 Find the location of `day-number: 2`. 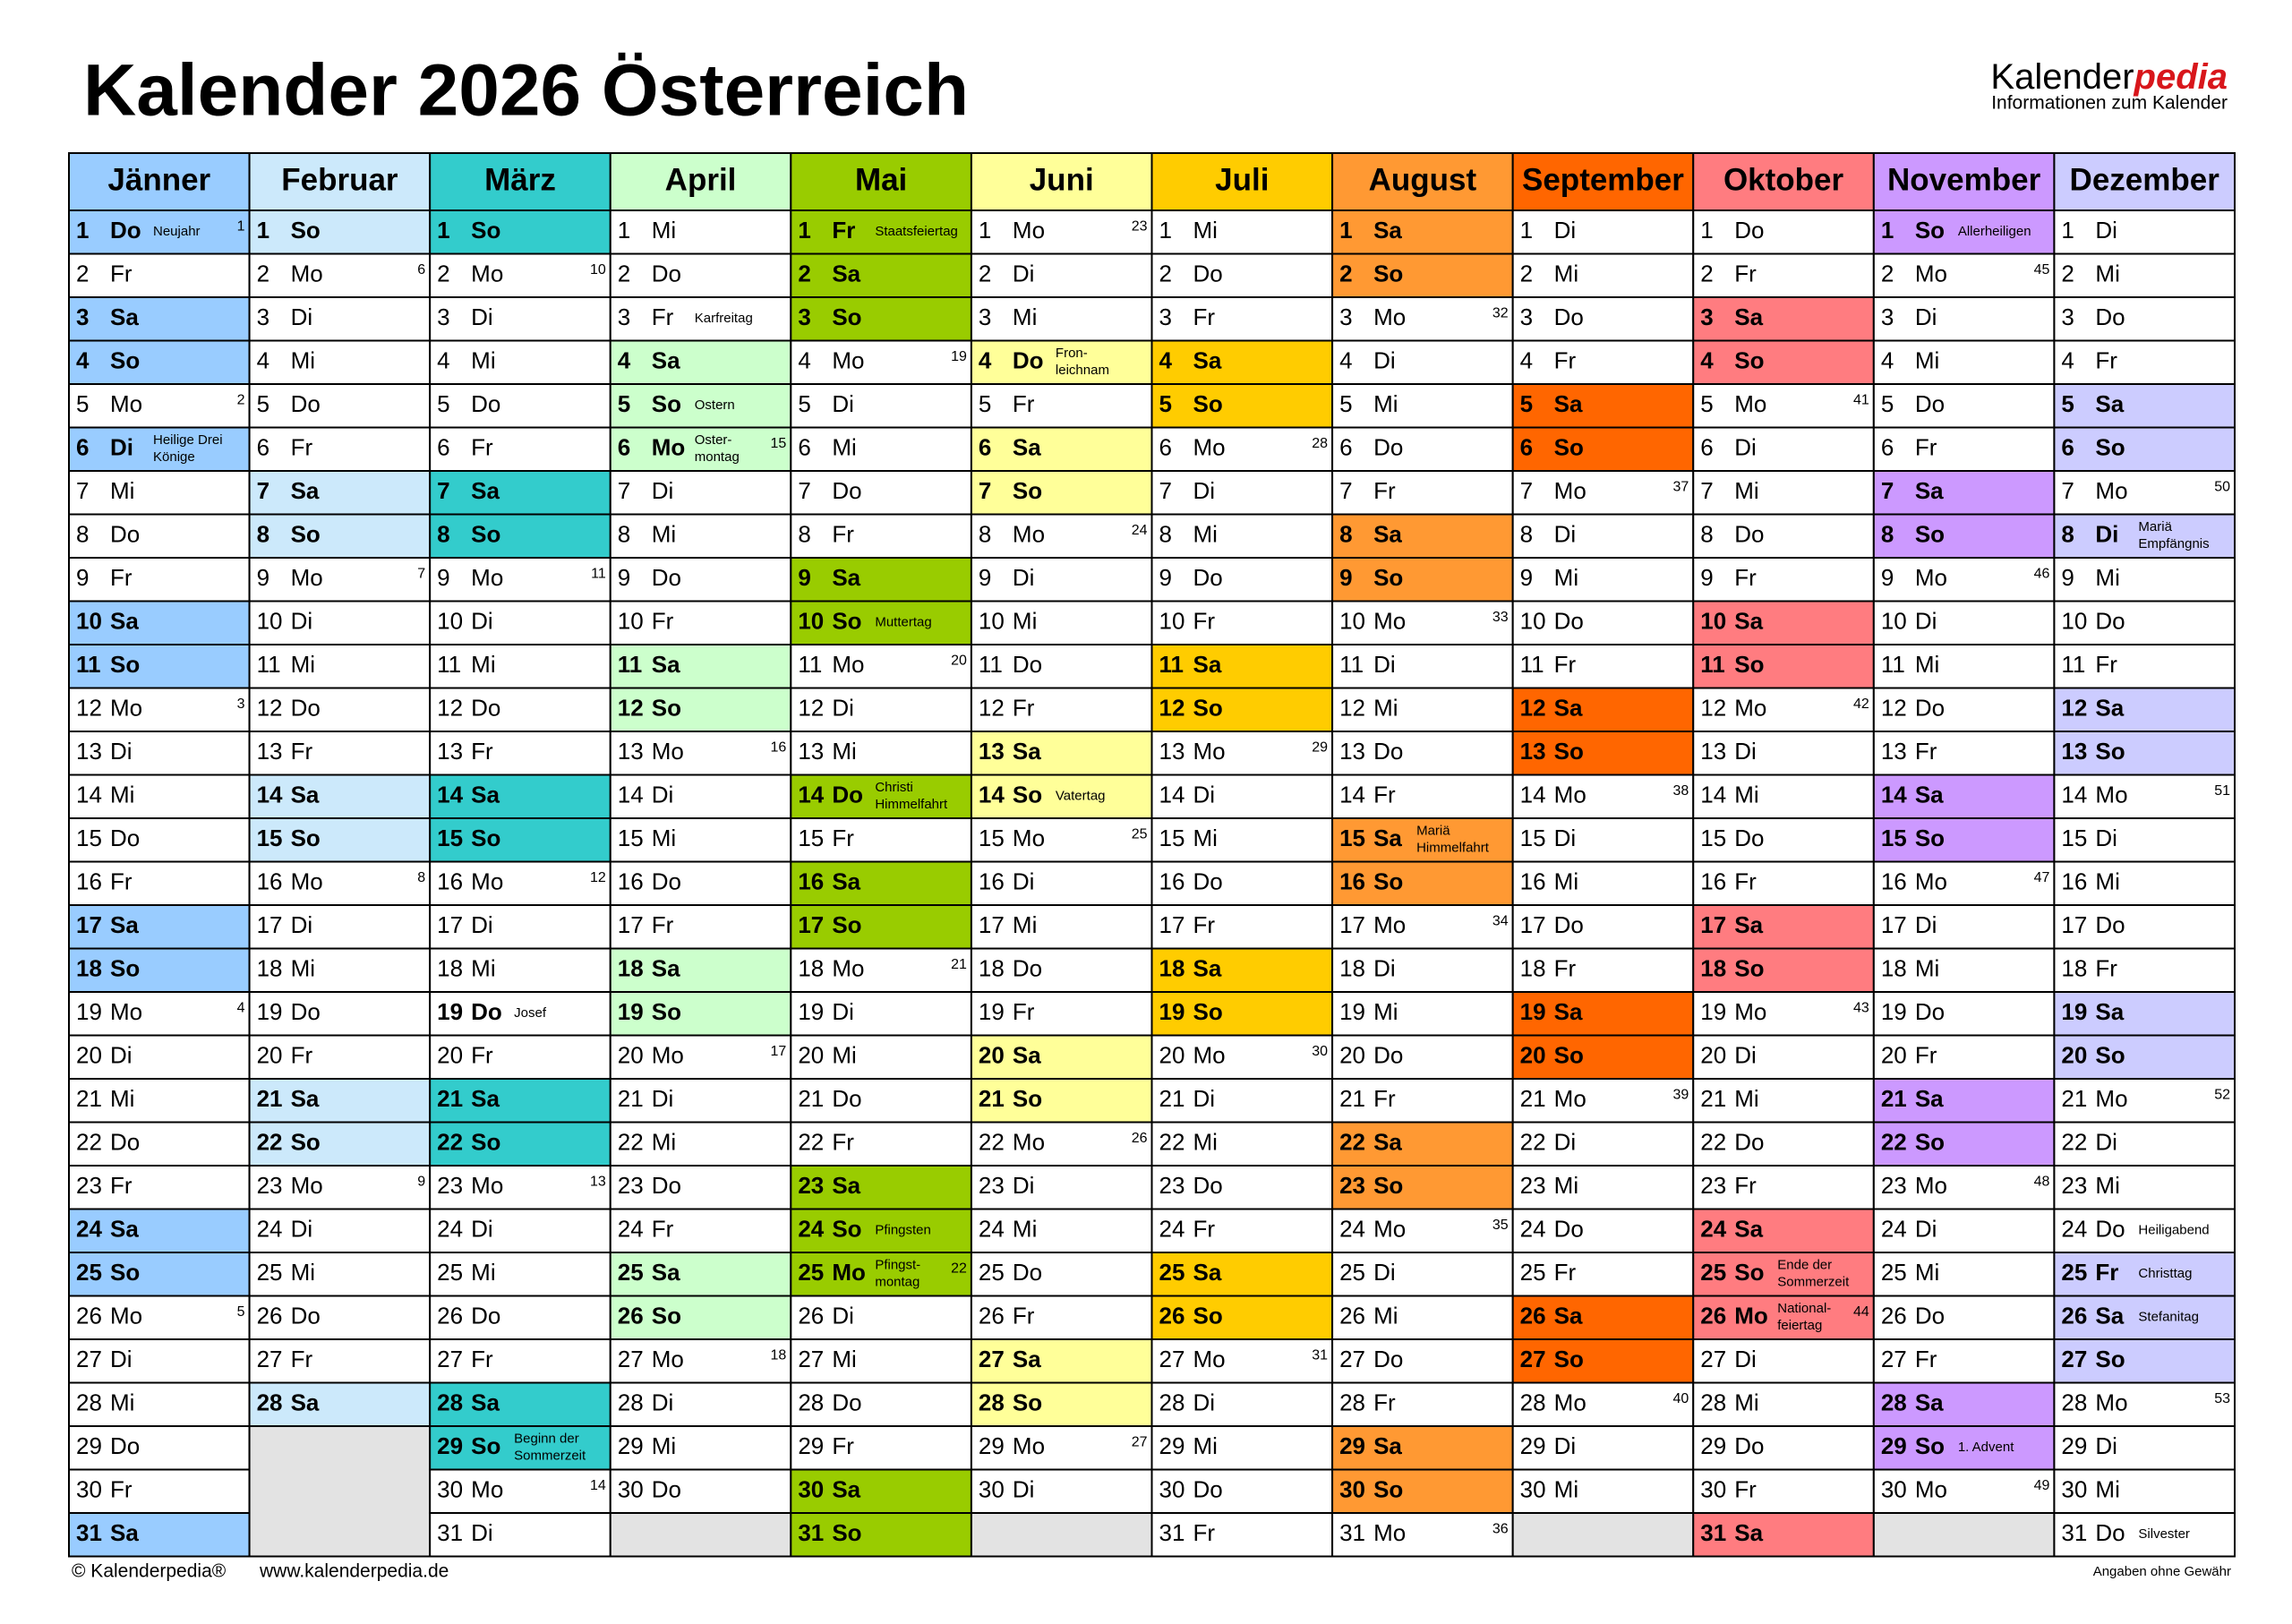

day-number: 2 is located at coordinates (624, 274).